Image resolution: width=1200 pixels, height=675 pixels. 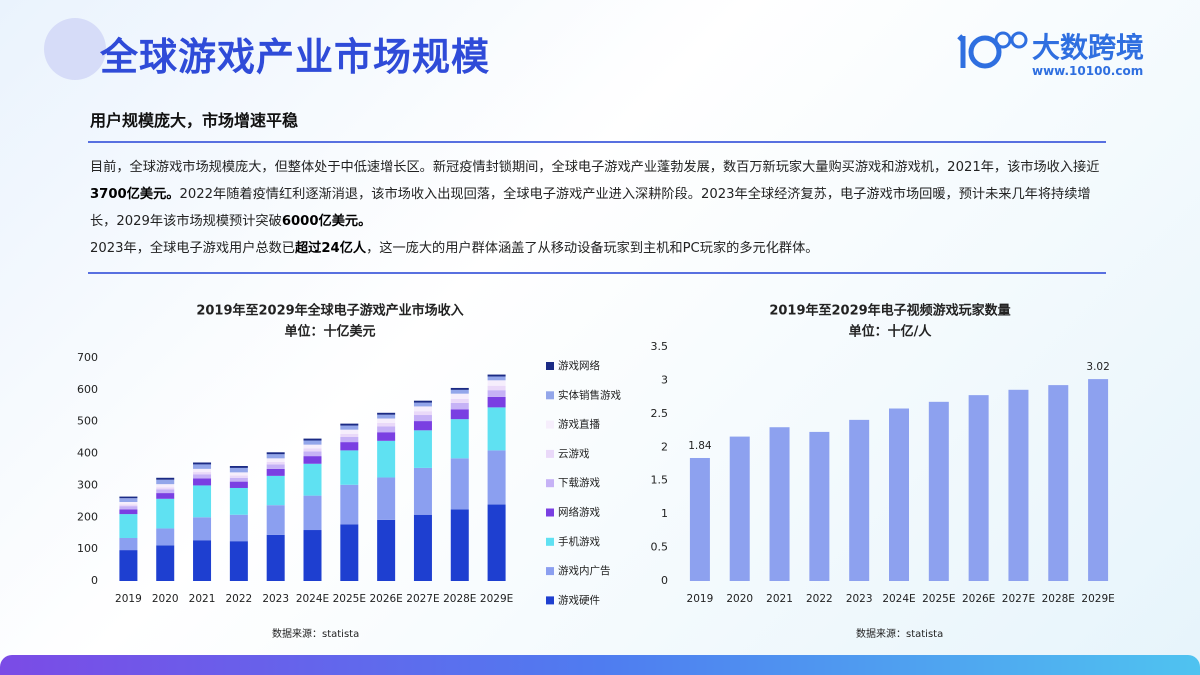 I want to click on divider, so click(x=597, y=142).